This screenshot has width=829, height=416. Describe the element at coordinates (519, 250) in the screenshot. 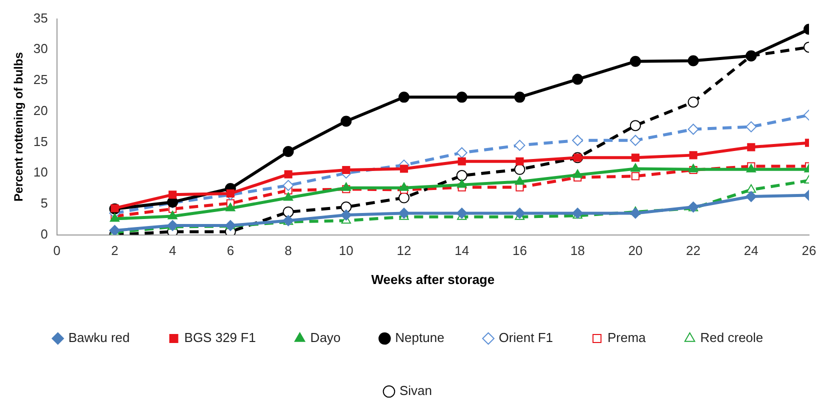

I see `x-tick-label: 16` at that location.